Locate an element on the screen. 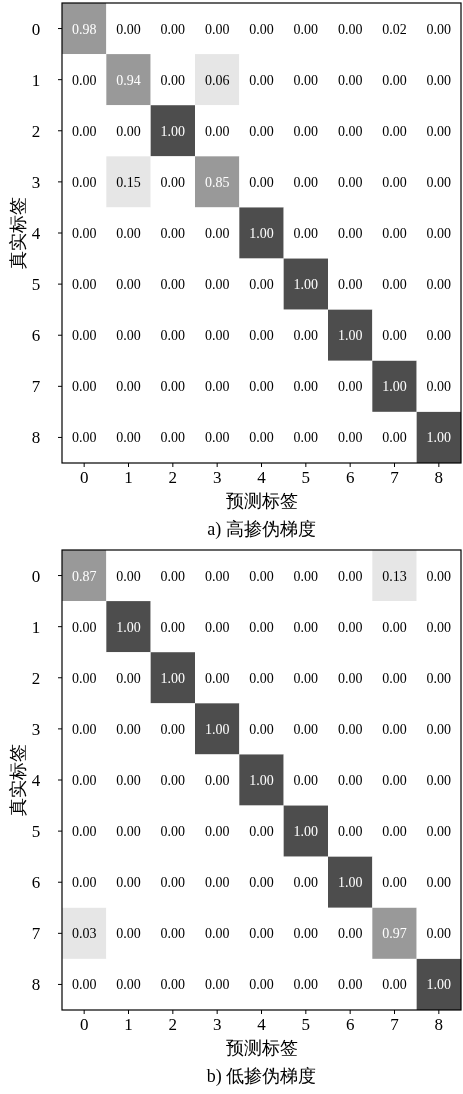 Image resolution: width=463 pixels, height=1094 pixels. x-tick-label: 1 is located at coordinates (128, 477).